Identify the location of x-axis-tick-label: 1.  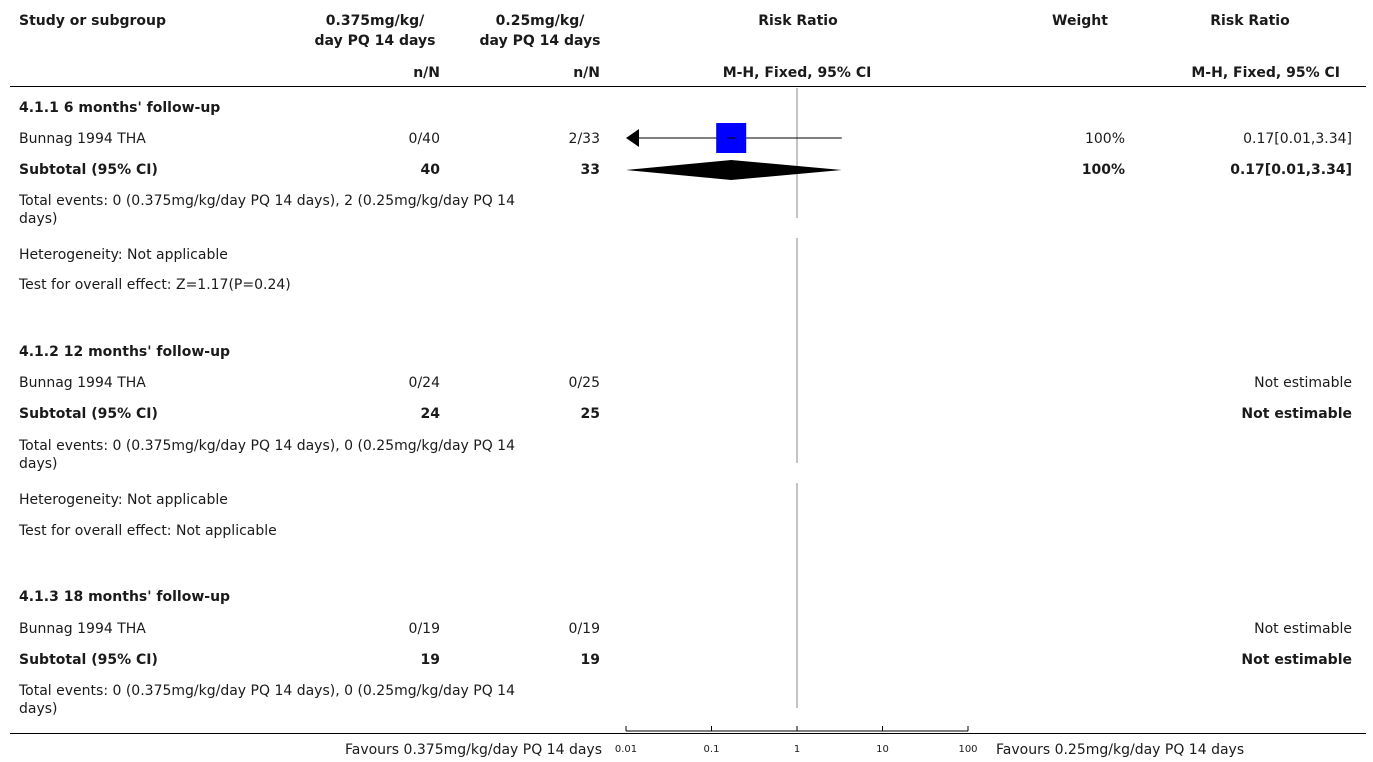
(797, 749).